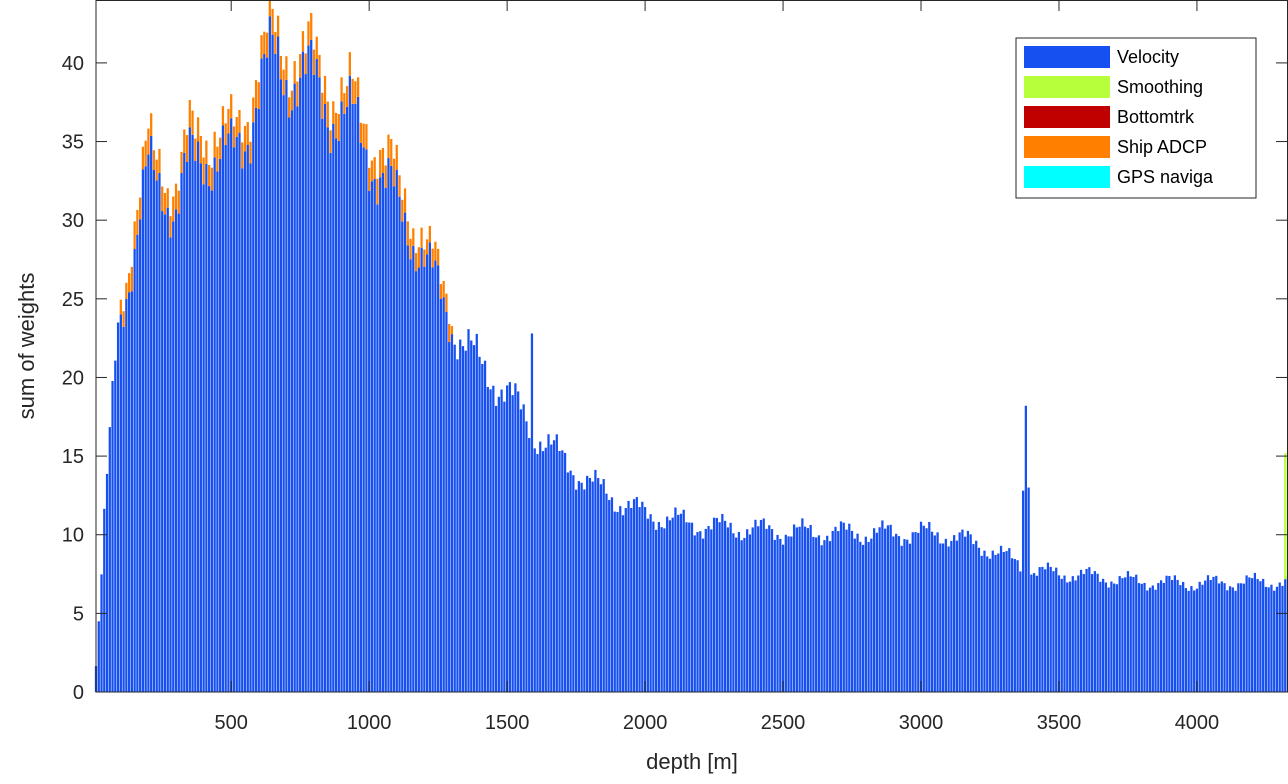  I want to click on legend-label: Bottomtrk, so click(1156, 117).